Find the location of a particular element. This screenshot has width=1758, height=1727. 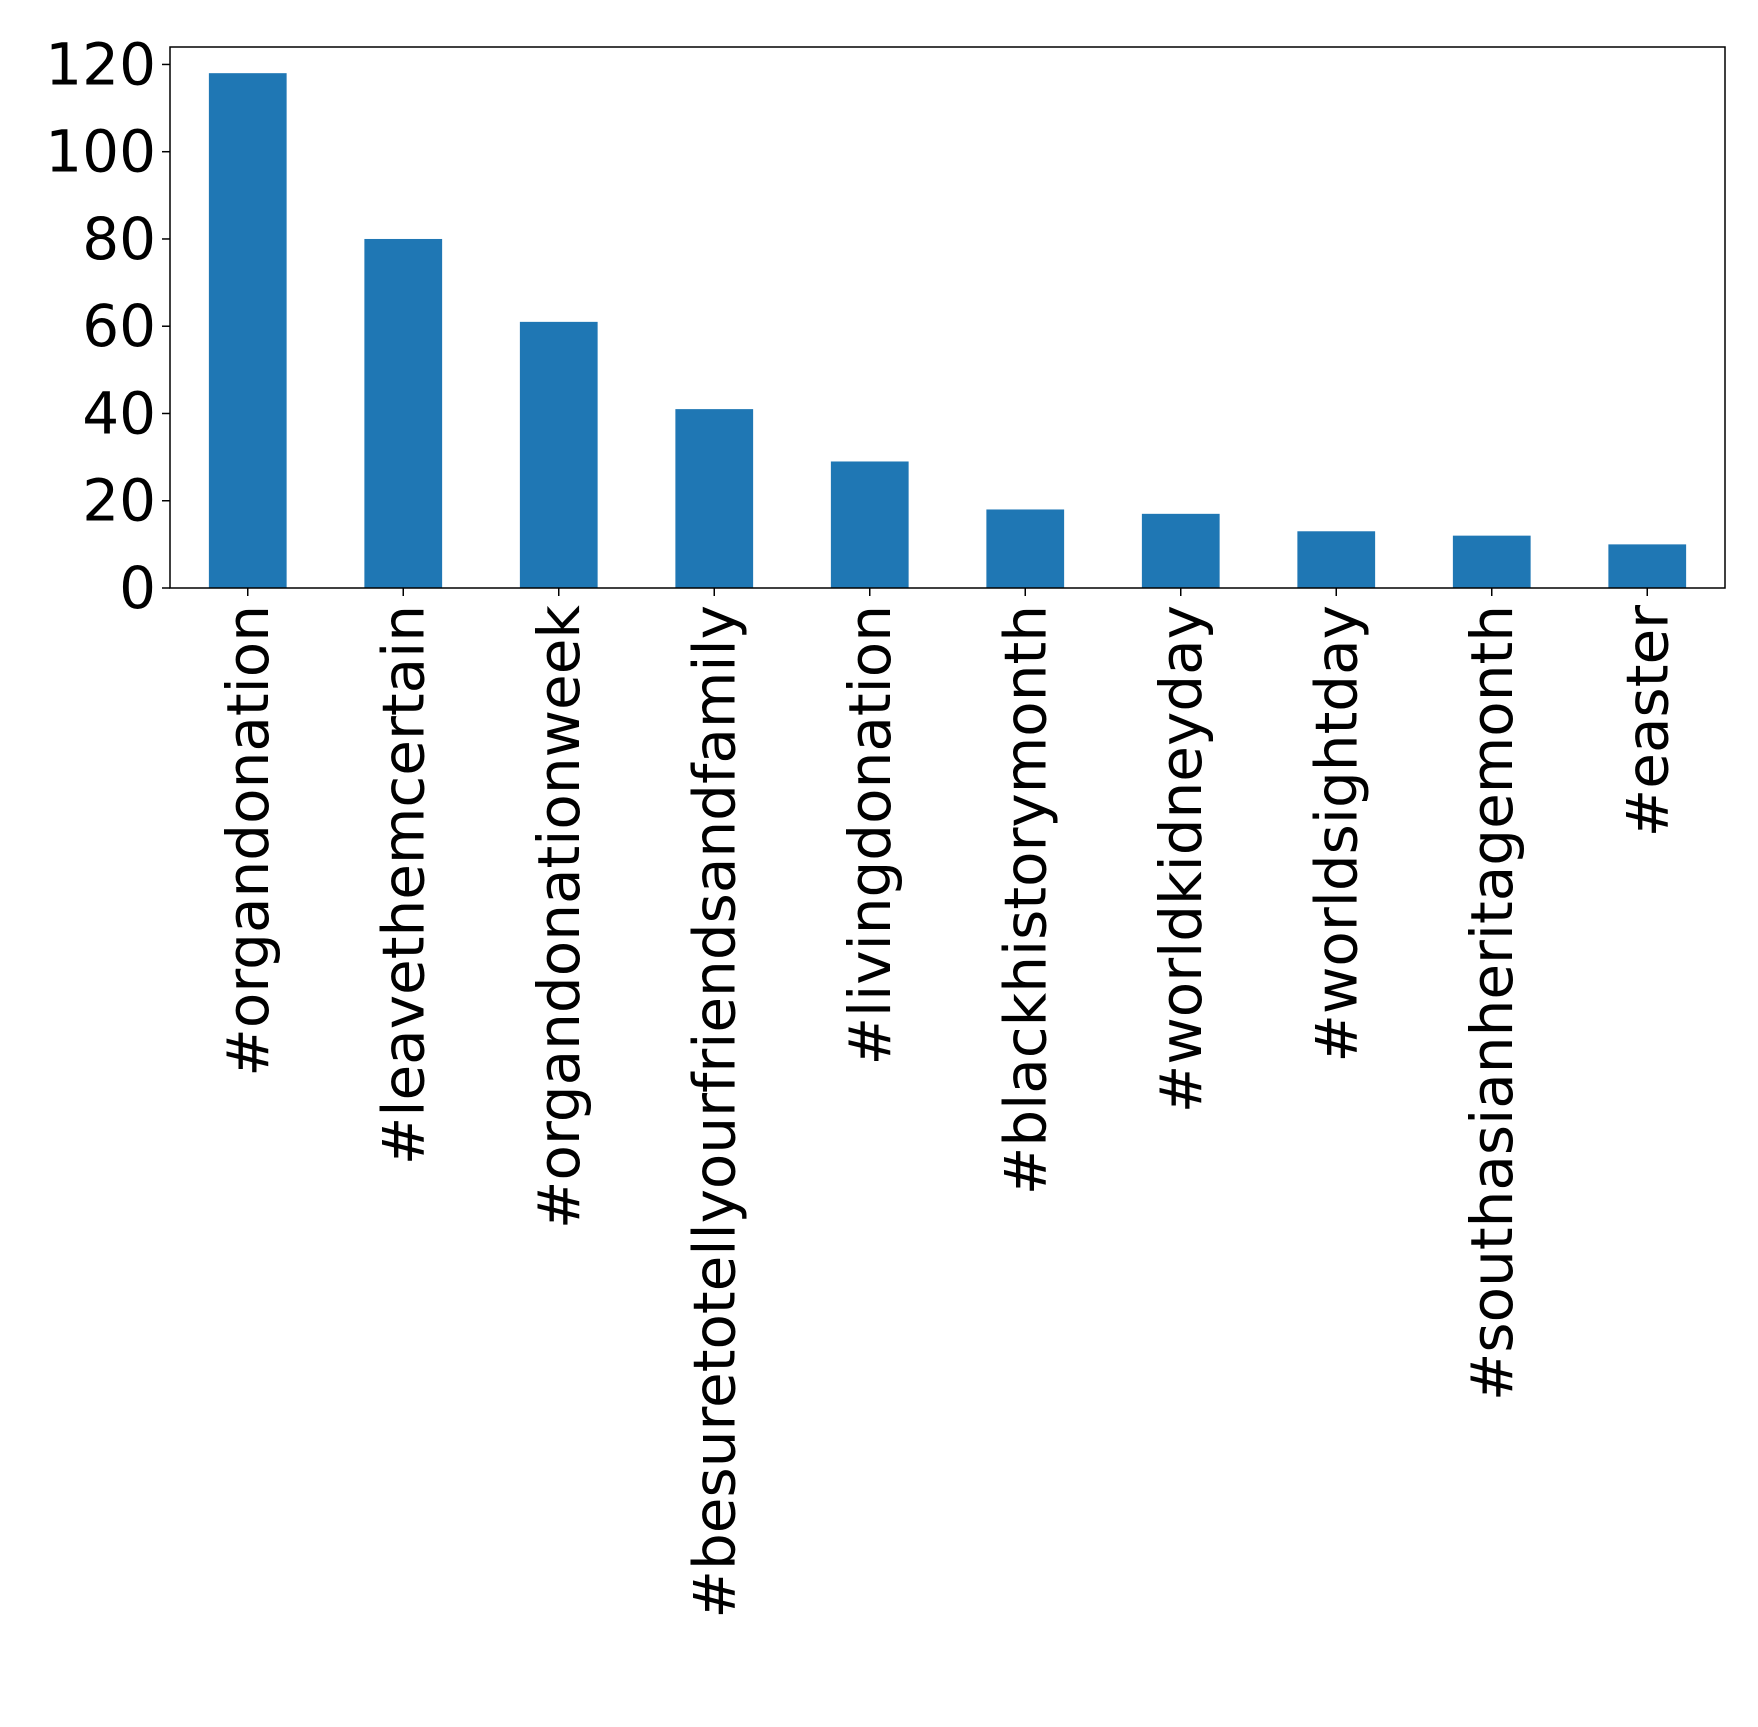

y-tick-label: 60 is located at coordinates (119, 326).